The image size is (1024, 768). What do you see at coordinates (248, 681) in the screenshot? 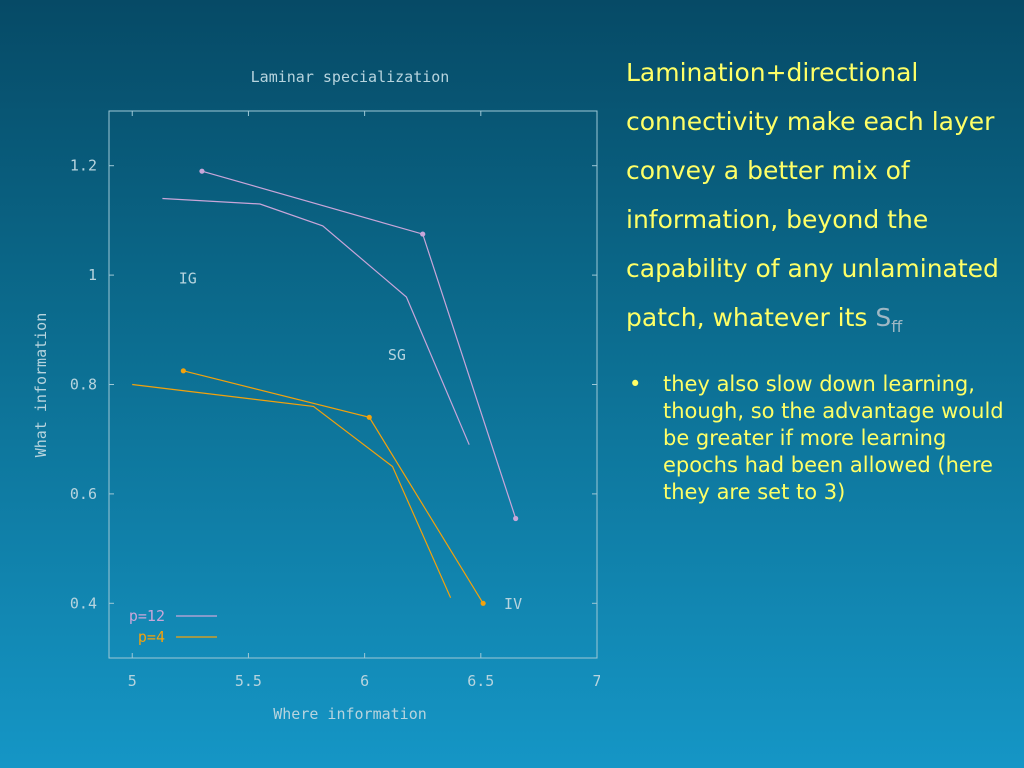
I see `x-tick-label: 5.5` at bounding box center [248, 681].